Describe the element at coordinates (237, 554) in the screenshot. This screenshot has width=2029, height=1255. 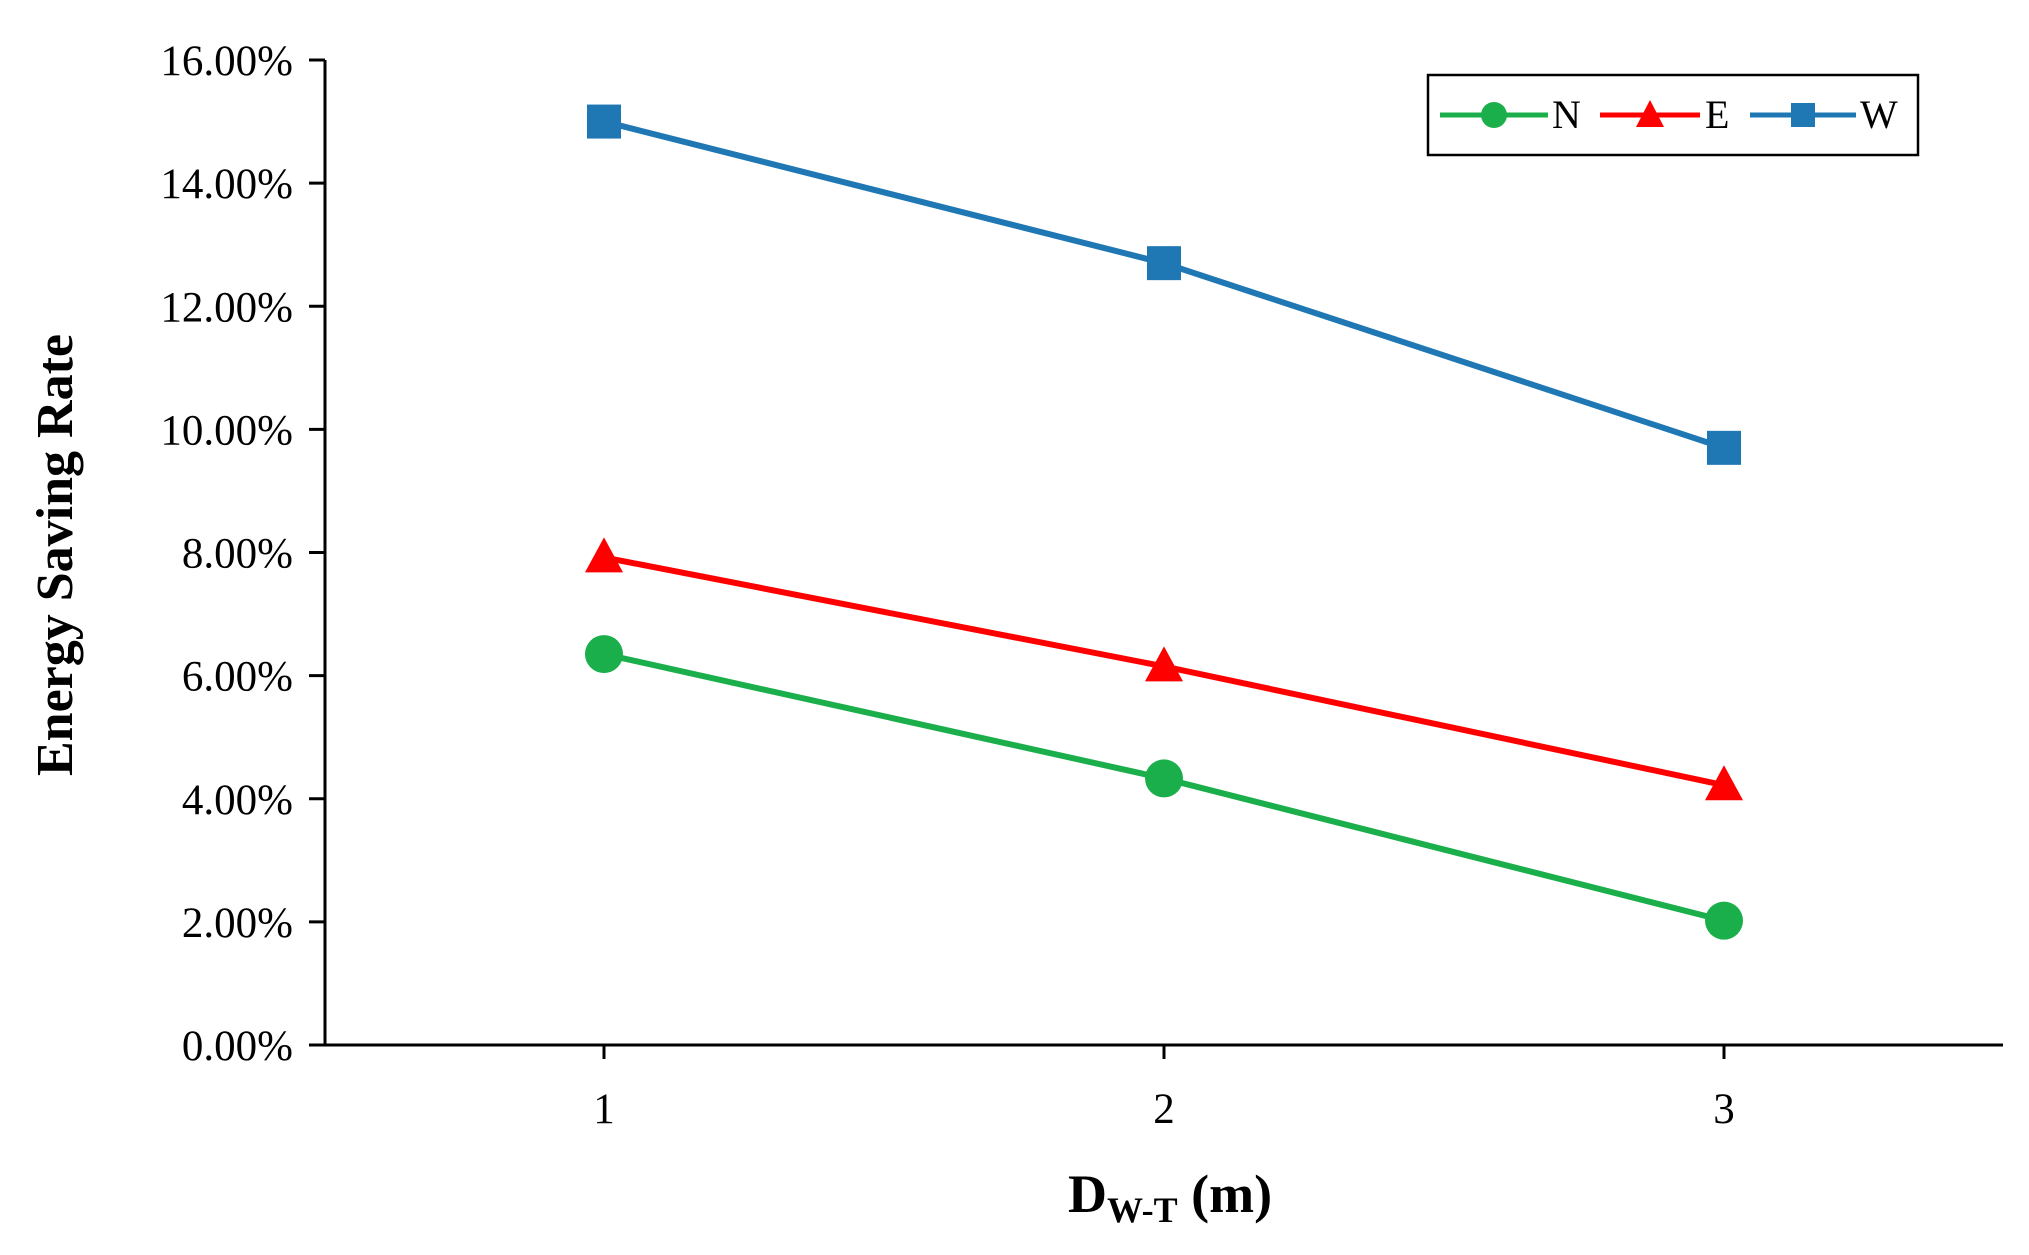
I see `y-tick-label: 8.00%` at that location.